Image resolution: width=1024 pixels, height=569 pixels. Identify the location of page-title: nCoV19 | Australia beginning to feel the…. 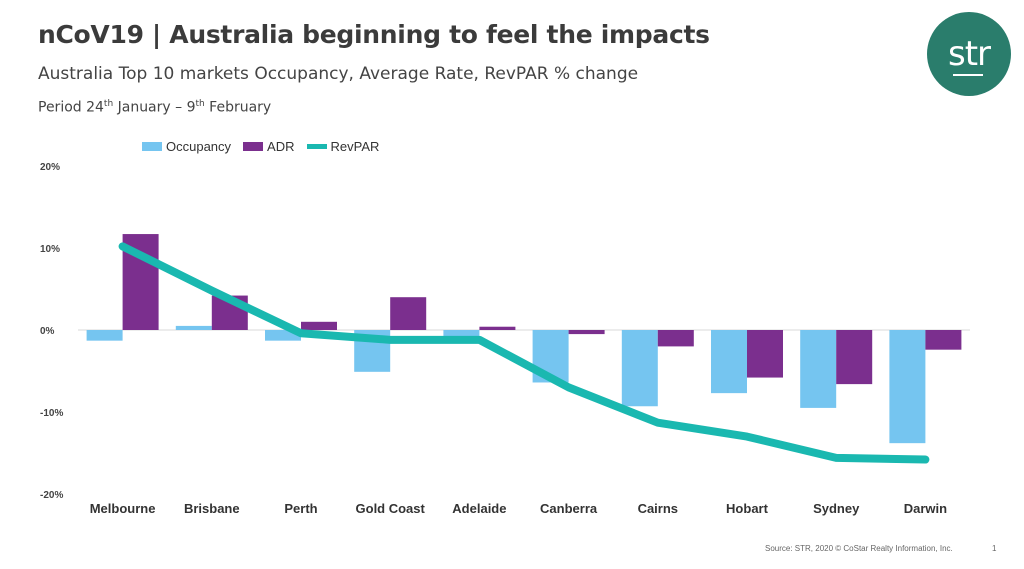
(374, 34).